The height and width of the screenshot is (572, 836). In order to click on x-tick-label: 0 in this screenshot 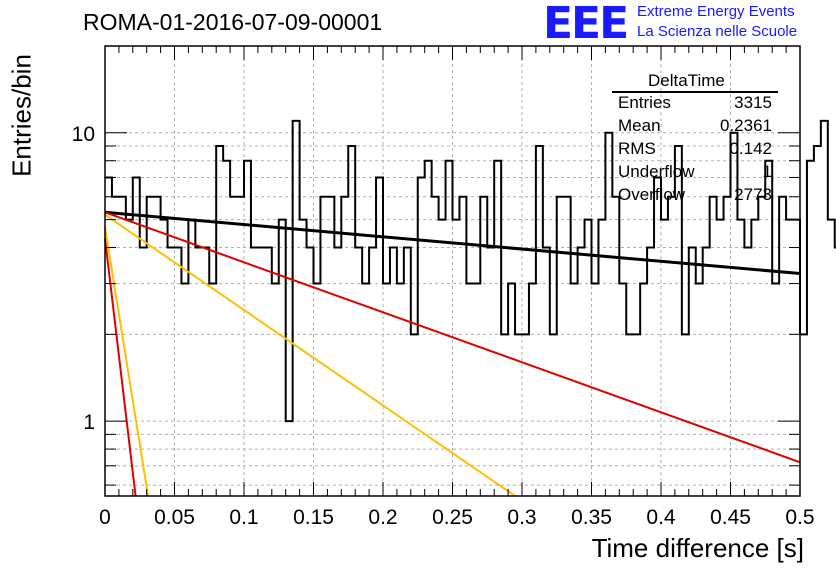, I will do `click(105, 517)`.